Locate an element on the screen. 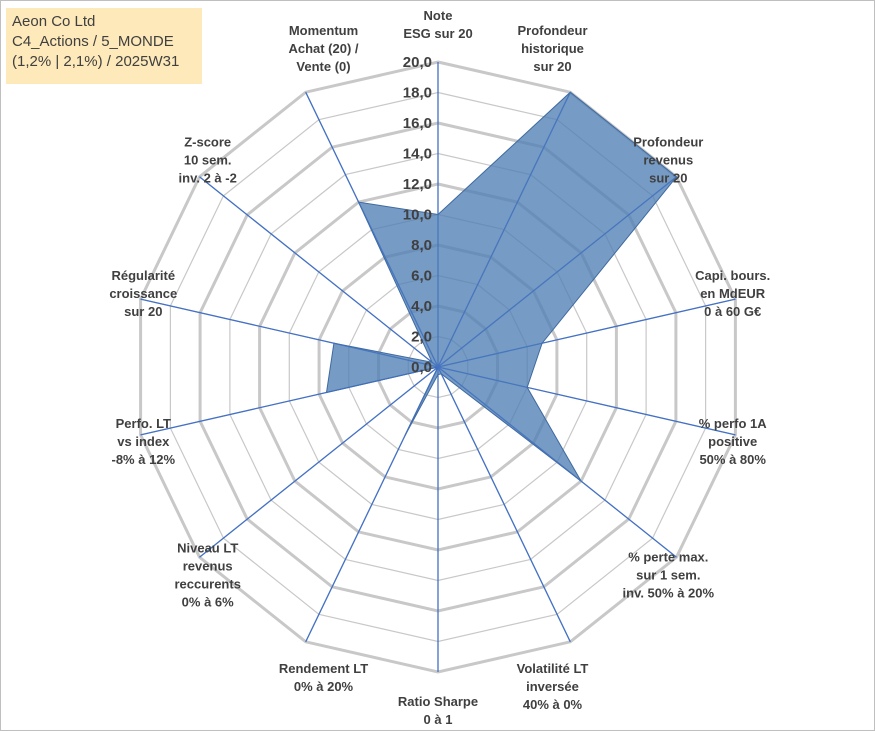 This screenshot has width=875, height=731. axis-label: % perfo 1A positive 50% à 80% is located at coordinates (733, 441).